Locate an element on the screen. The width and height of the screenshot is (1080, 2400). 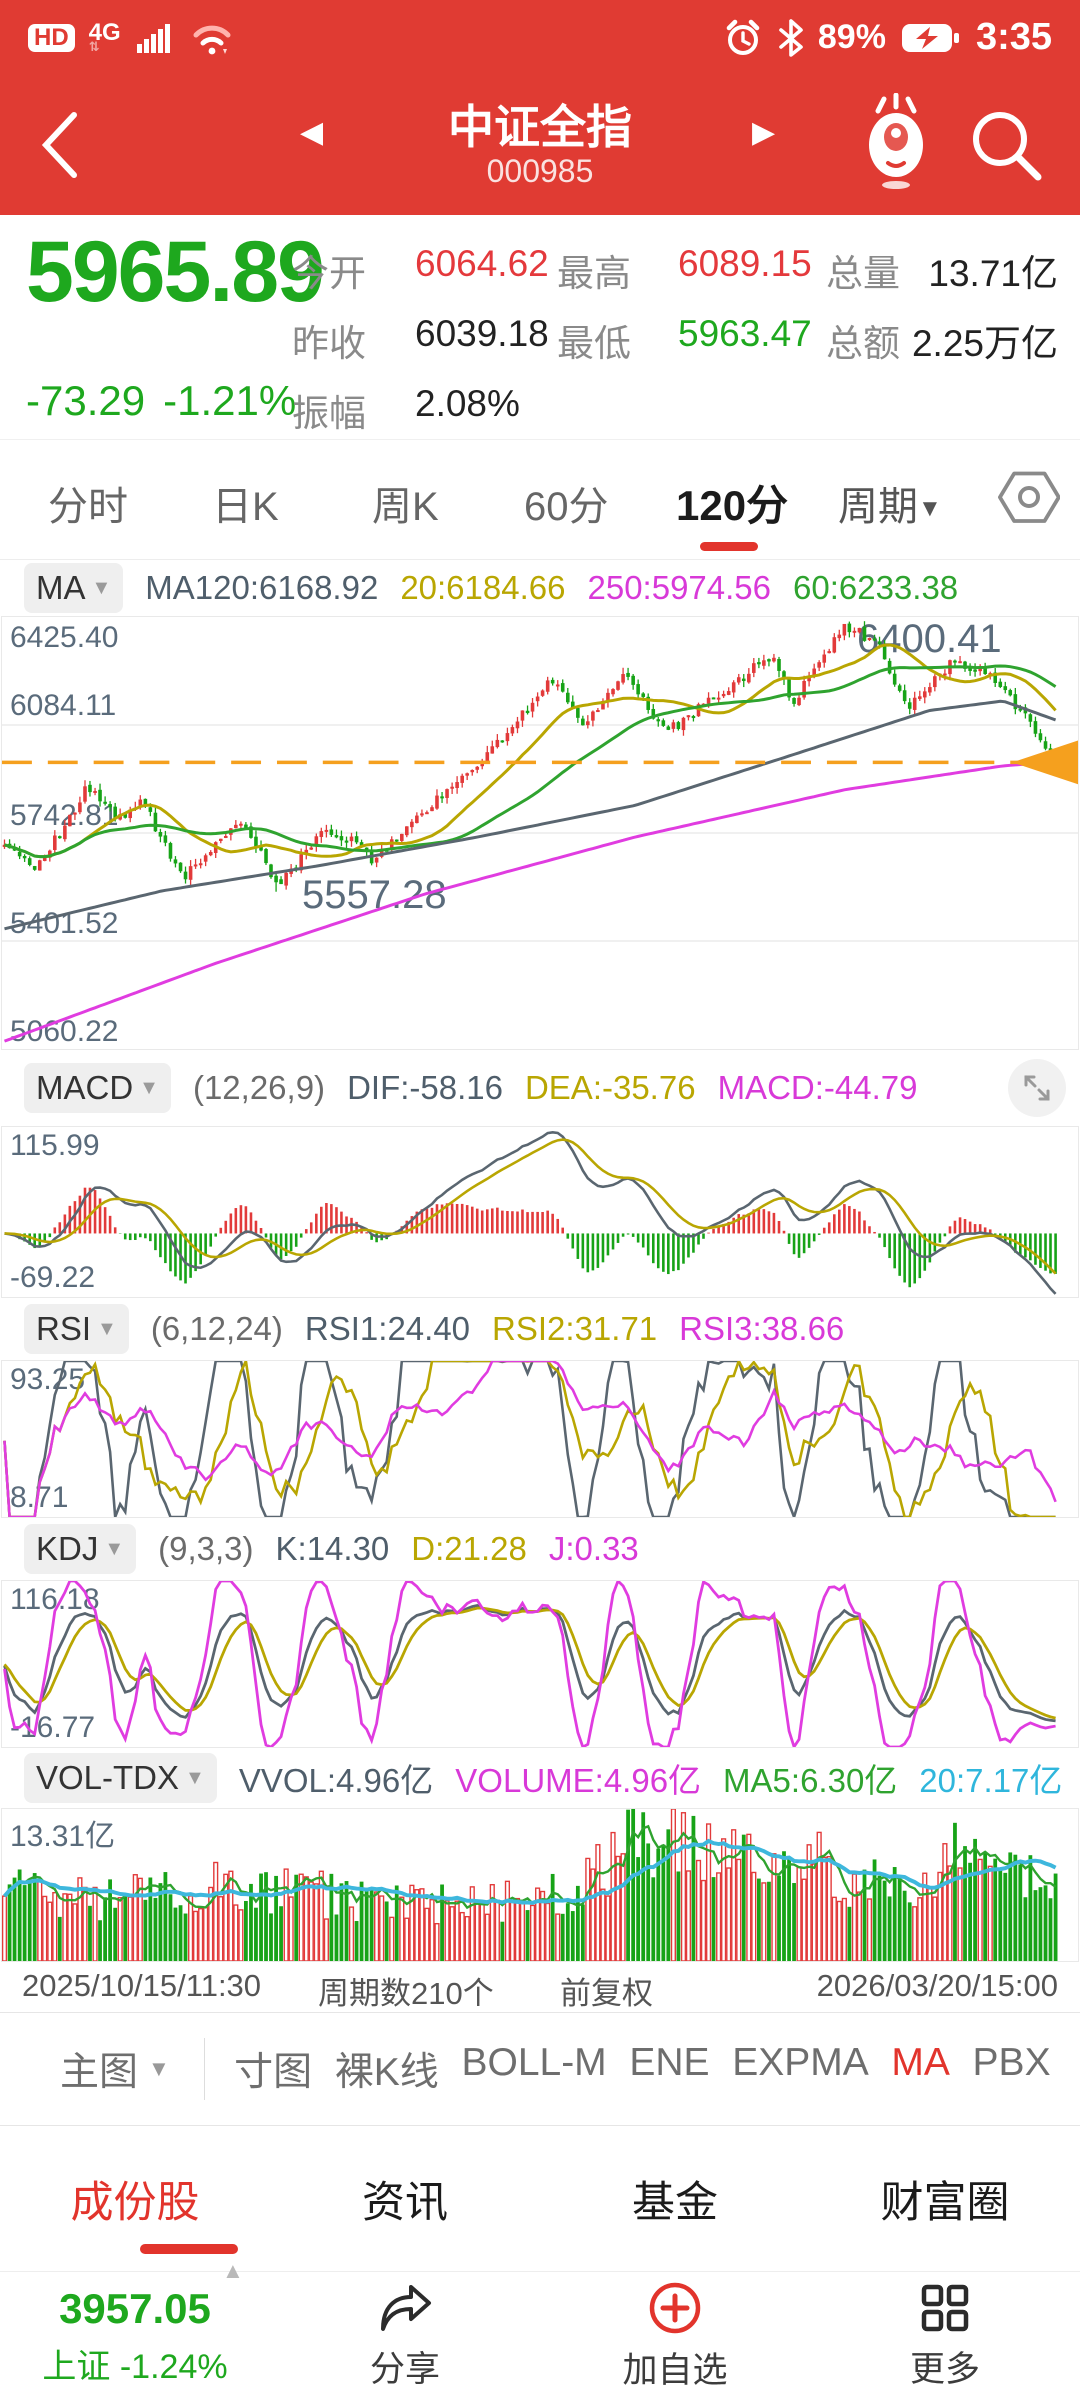
alarm-clock-icon is located at coordinates (743, 37).